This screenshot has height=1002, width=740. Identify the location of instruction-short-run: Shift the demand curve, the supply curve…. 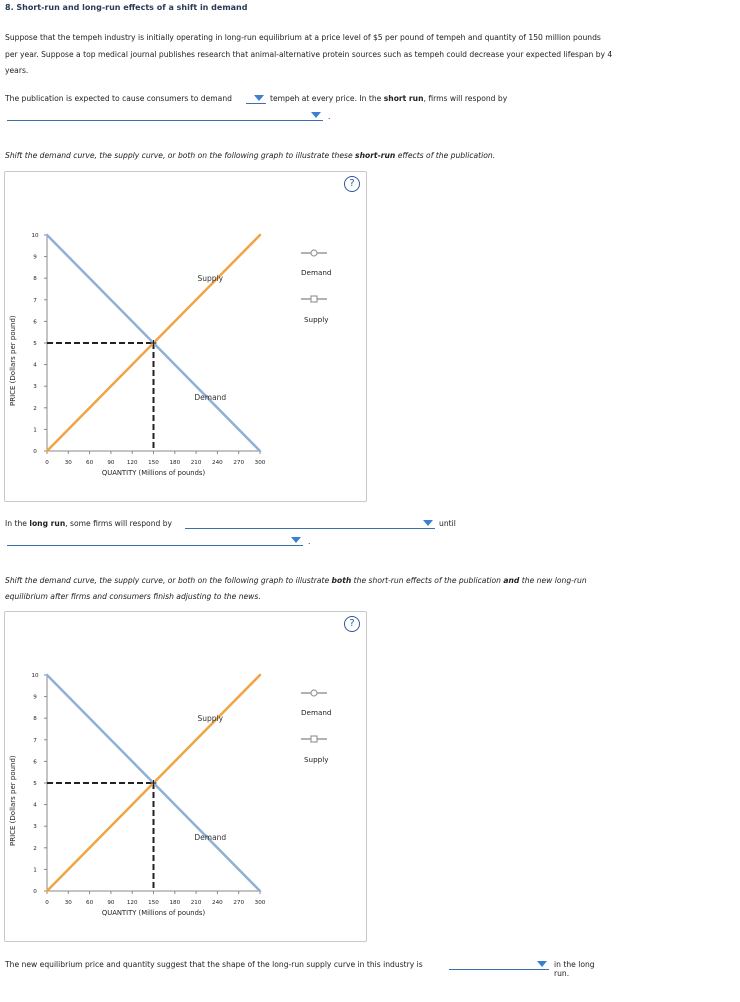
(250, 155).